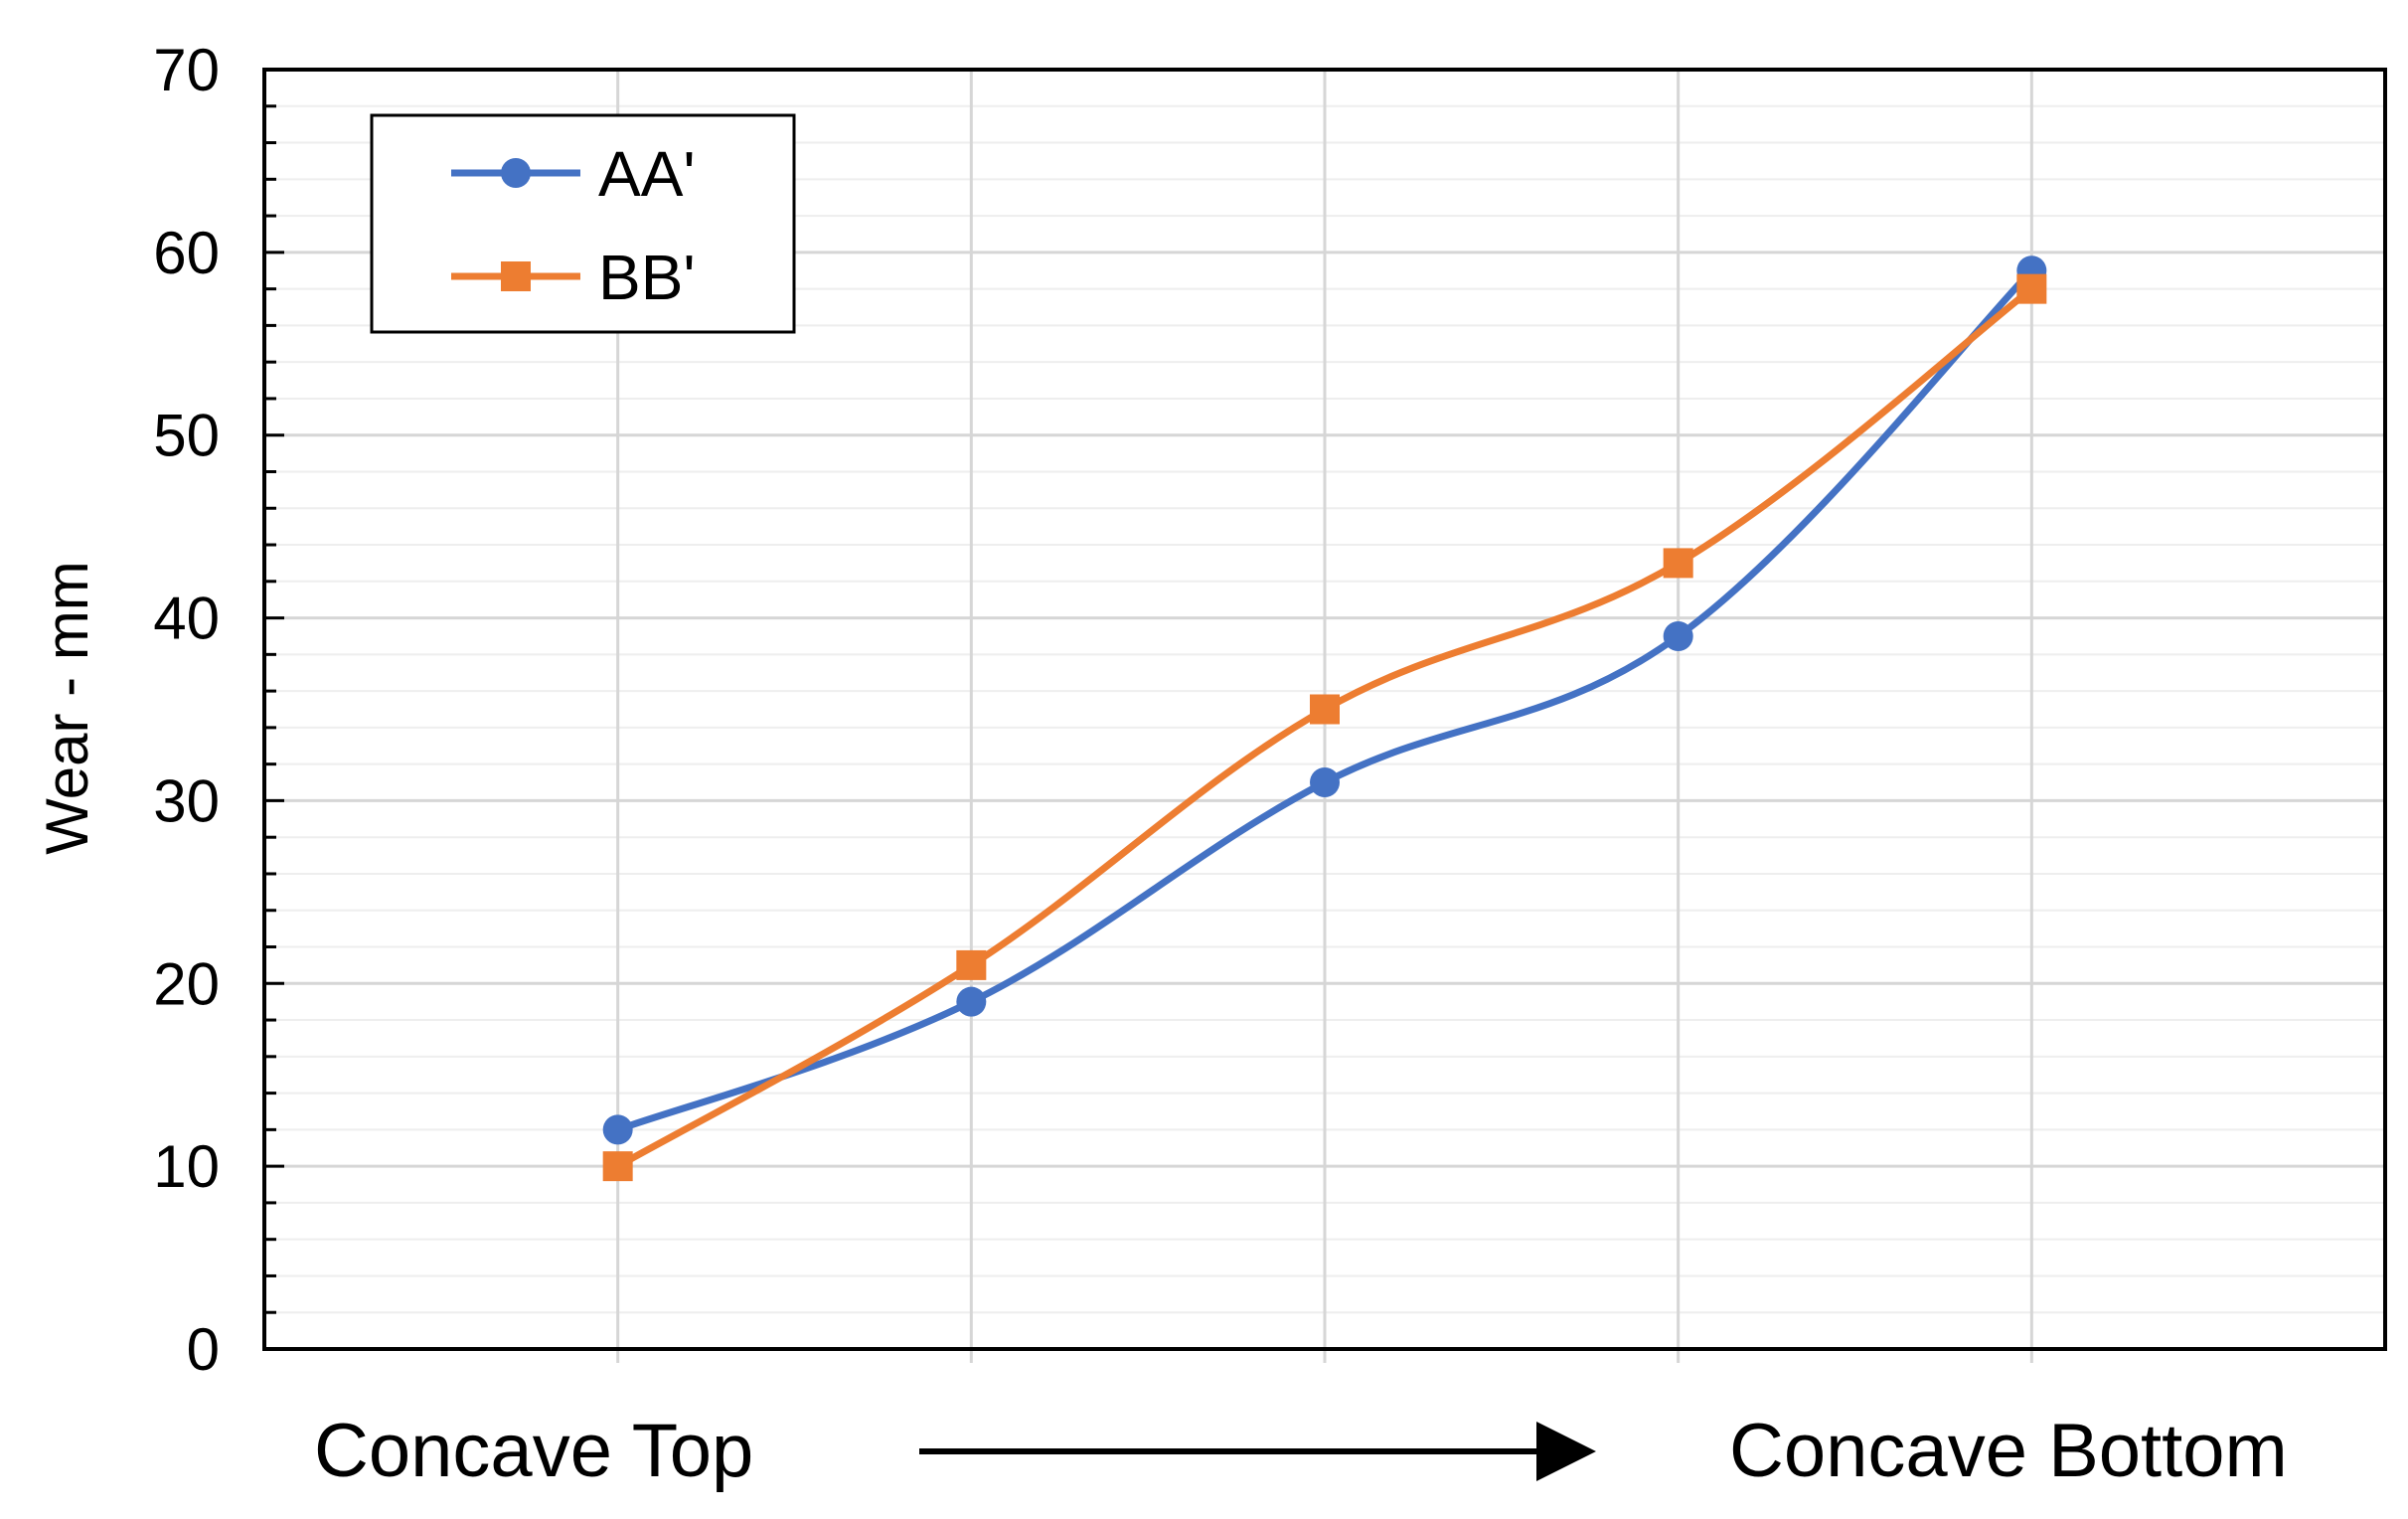 The width and height of the screenshot is (2408, 1519). I want to click on y-tick-label: 60, so click(186, 253).